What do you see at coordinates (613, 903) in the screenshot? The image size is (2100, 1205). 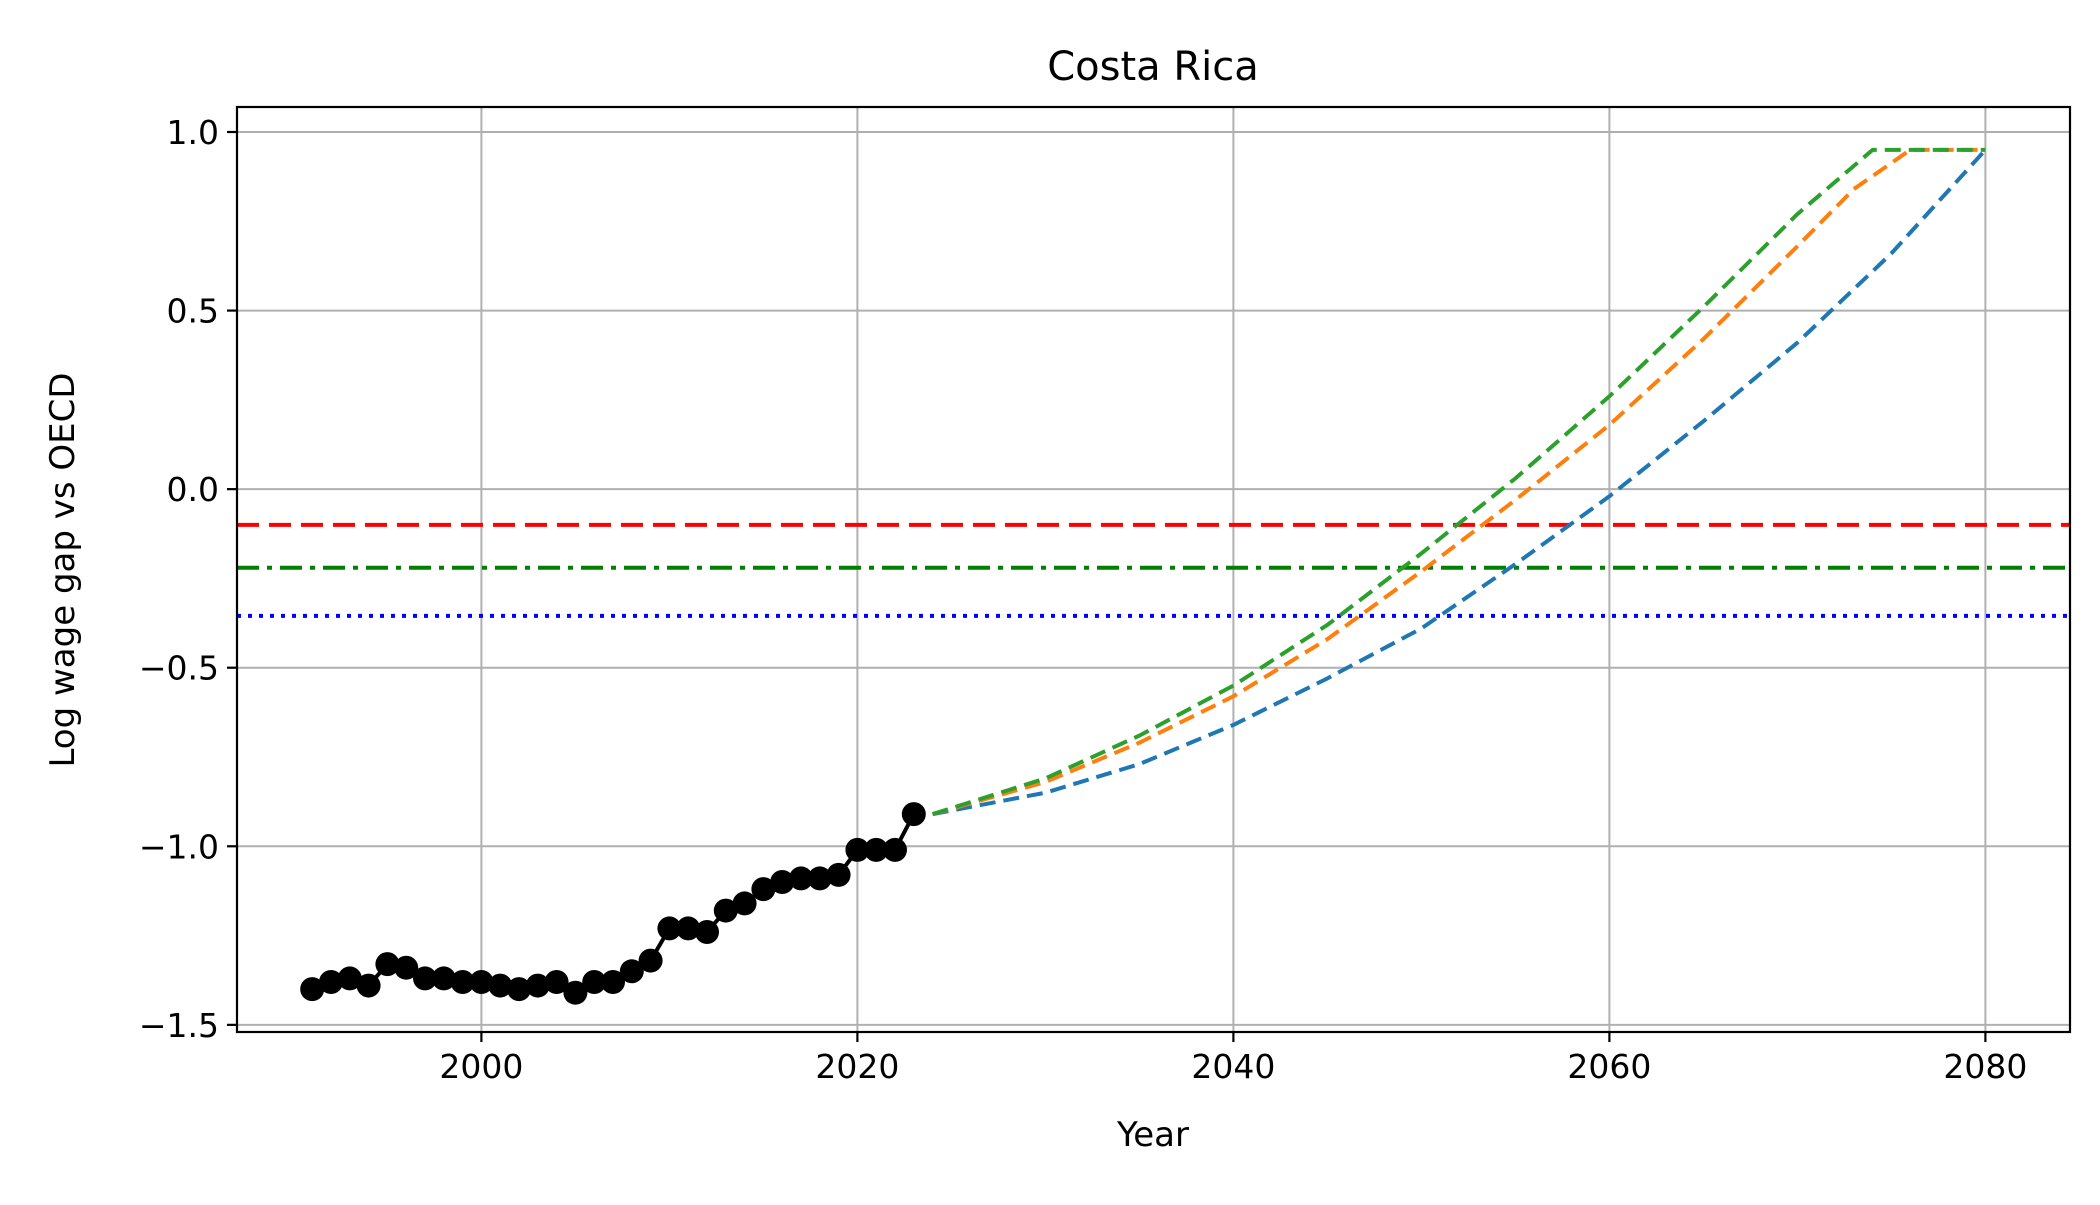 I see `historical-series` at bounding box center [613, 903].